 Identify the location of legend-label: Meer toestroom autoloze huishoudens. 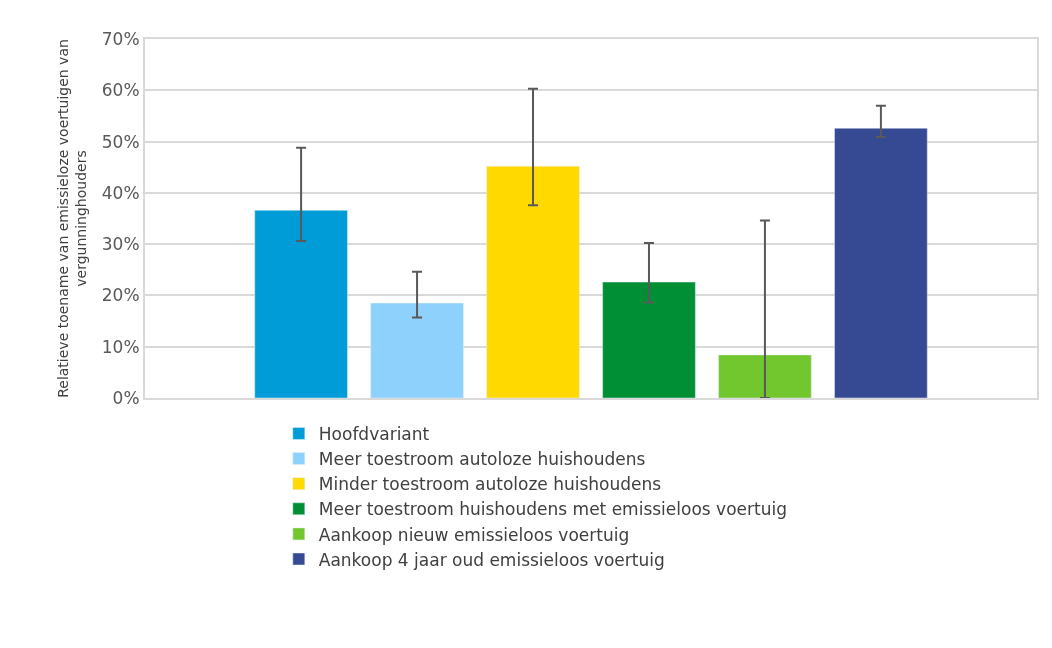
(482, 459).